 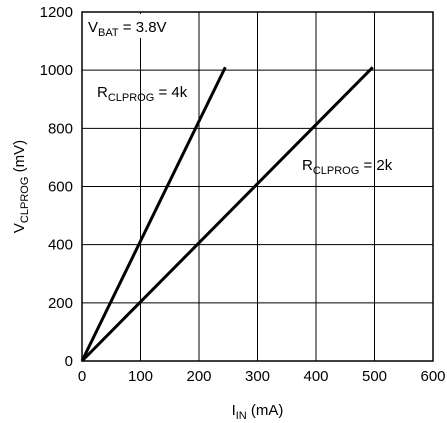 What do you see at coordinates (69, 361) in the screenshot?
I see `y-tick-label-0: 0` at bounding box center [69, 361].